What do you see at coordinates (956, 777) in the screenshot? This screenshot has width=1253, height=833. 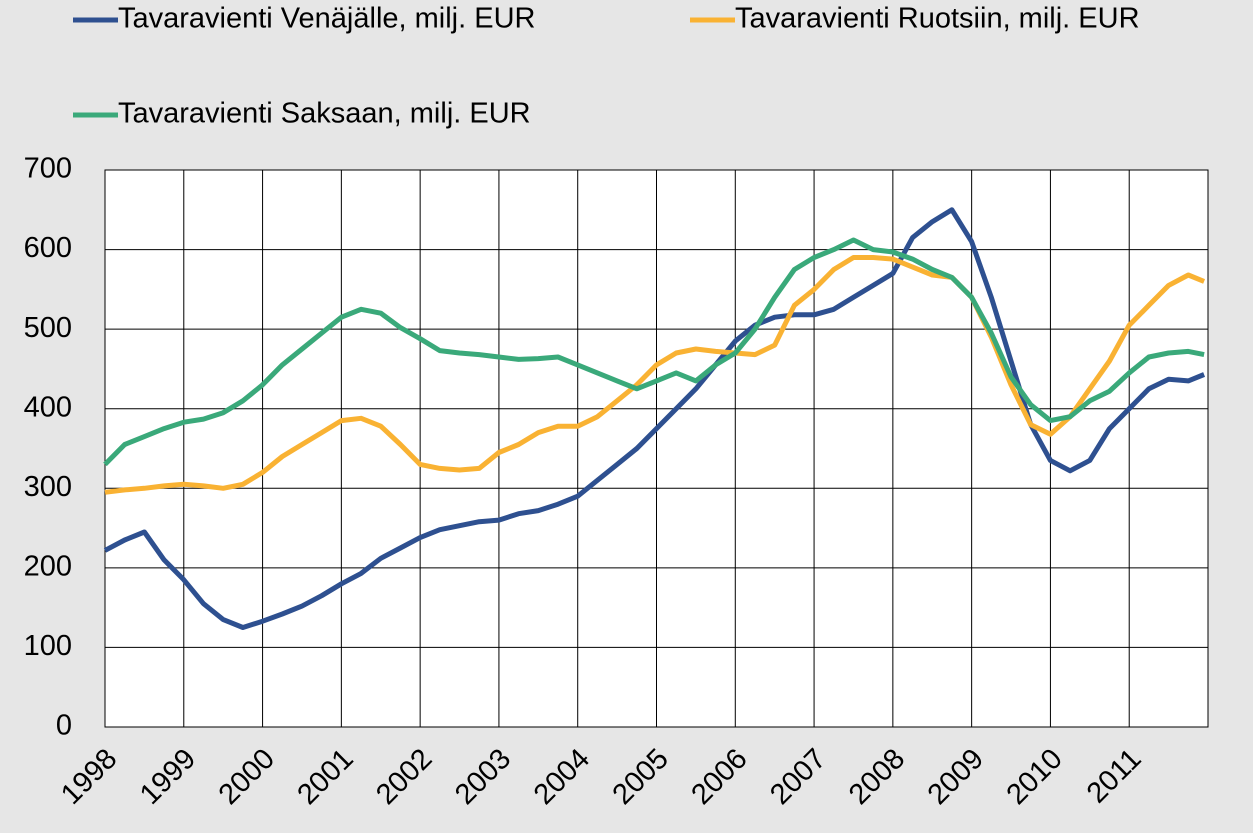 I see `x-tick-label: 2009` at bounding box center [956, 777].